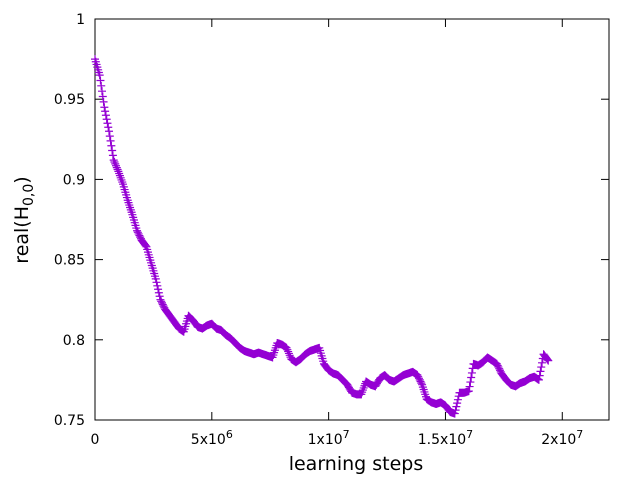 Image resolution: width=640 pixels, height=480 pixels. I want to click on y-tick-label-0: 0.75, so click(69, 421).